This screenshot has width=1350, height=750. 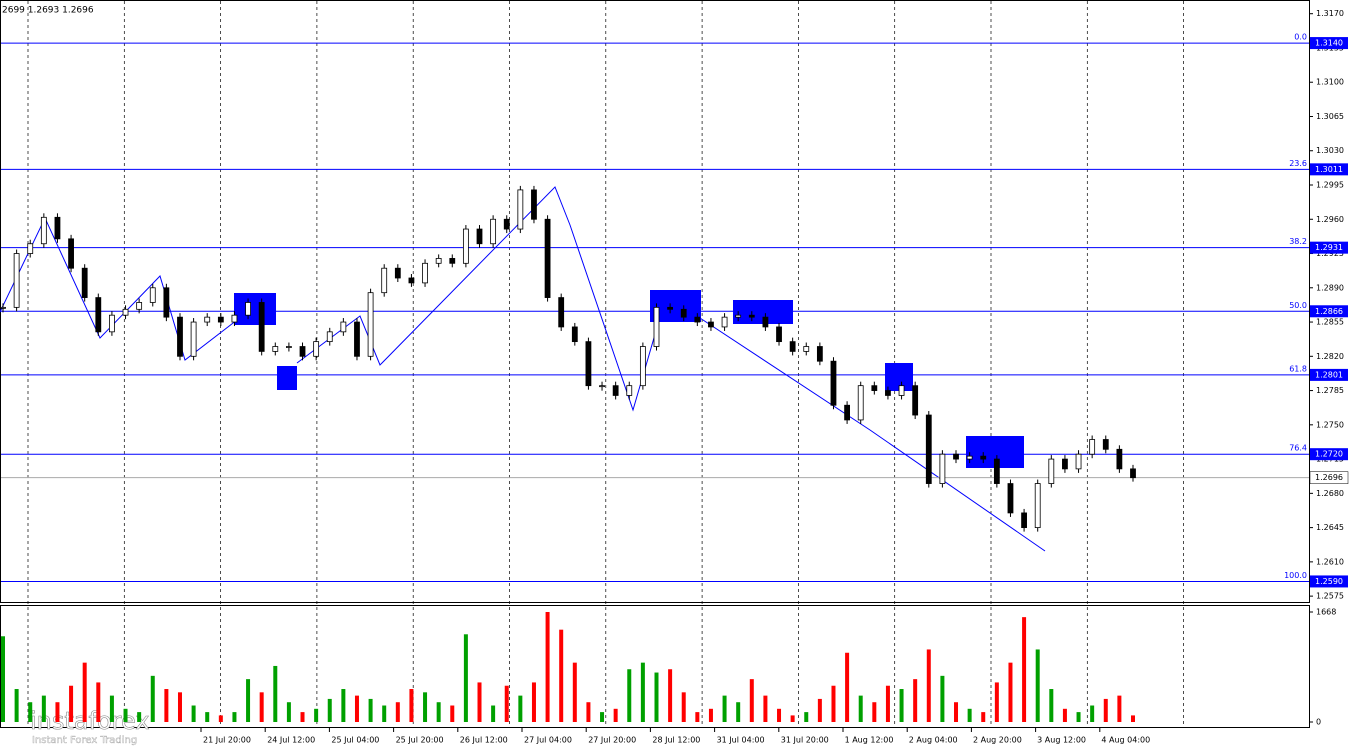 I want to click on x-tick-label: 2 Aug 20:00, so click(x=997, y=740).